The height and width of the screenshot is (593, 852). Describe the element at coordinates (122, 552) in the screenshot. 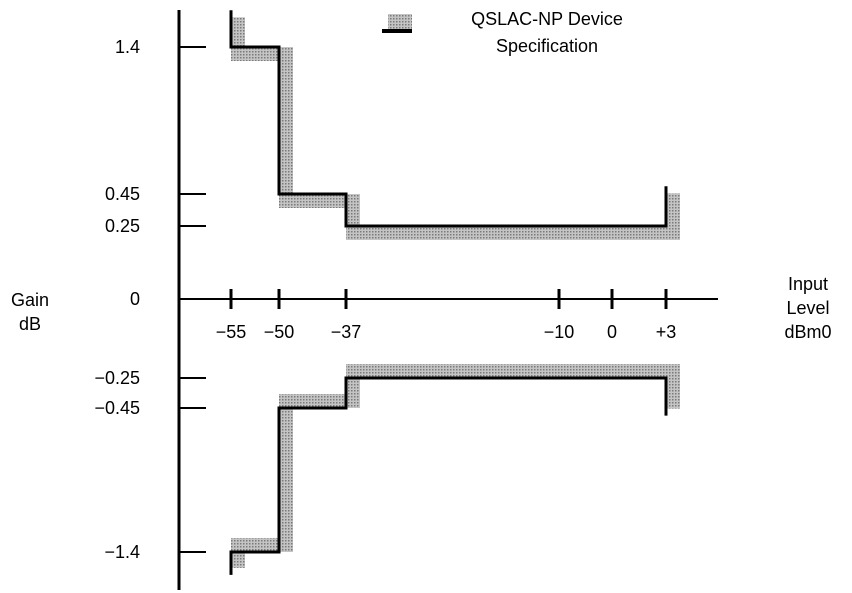

I see `y-tick-label: −1.4` at that location.